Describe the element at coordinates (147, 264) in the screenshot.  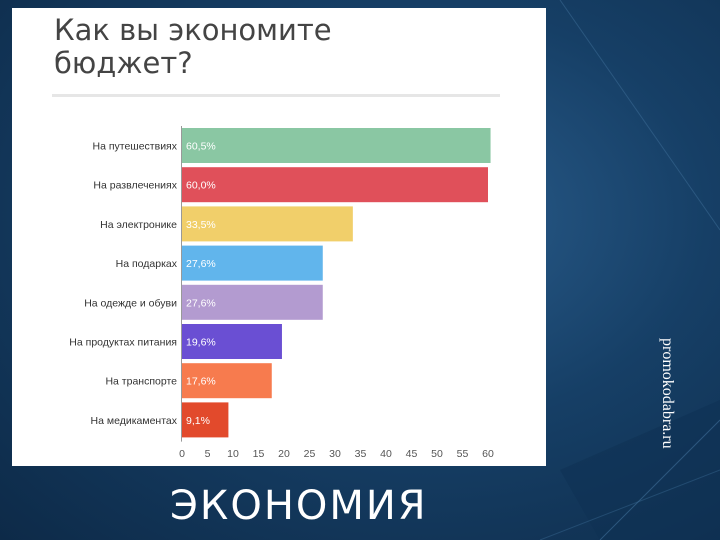
I see `category-label: На подарках` at that location.